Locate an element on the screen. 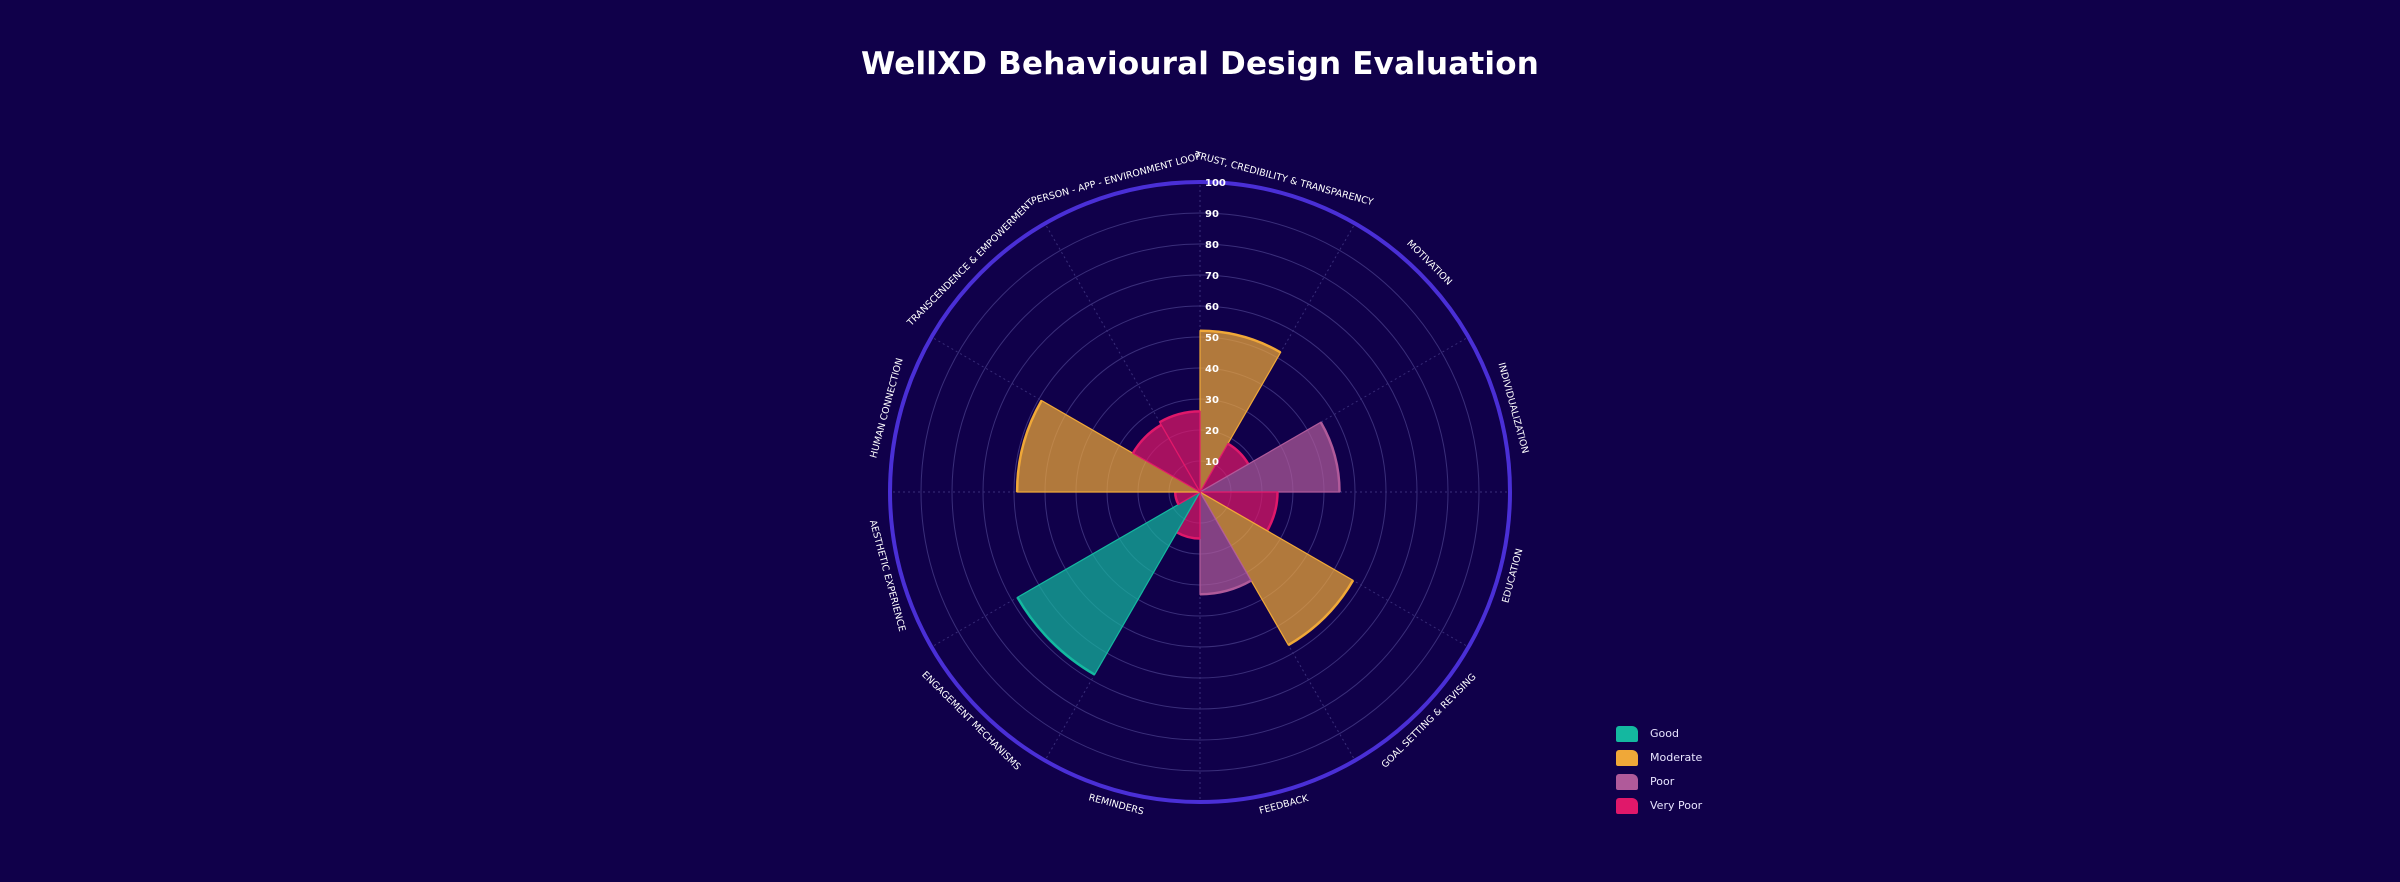 This screenshot has height=882, width=2400. r-tick-label: 60 is located at coordinates (1212, 307).